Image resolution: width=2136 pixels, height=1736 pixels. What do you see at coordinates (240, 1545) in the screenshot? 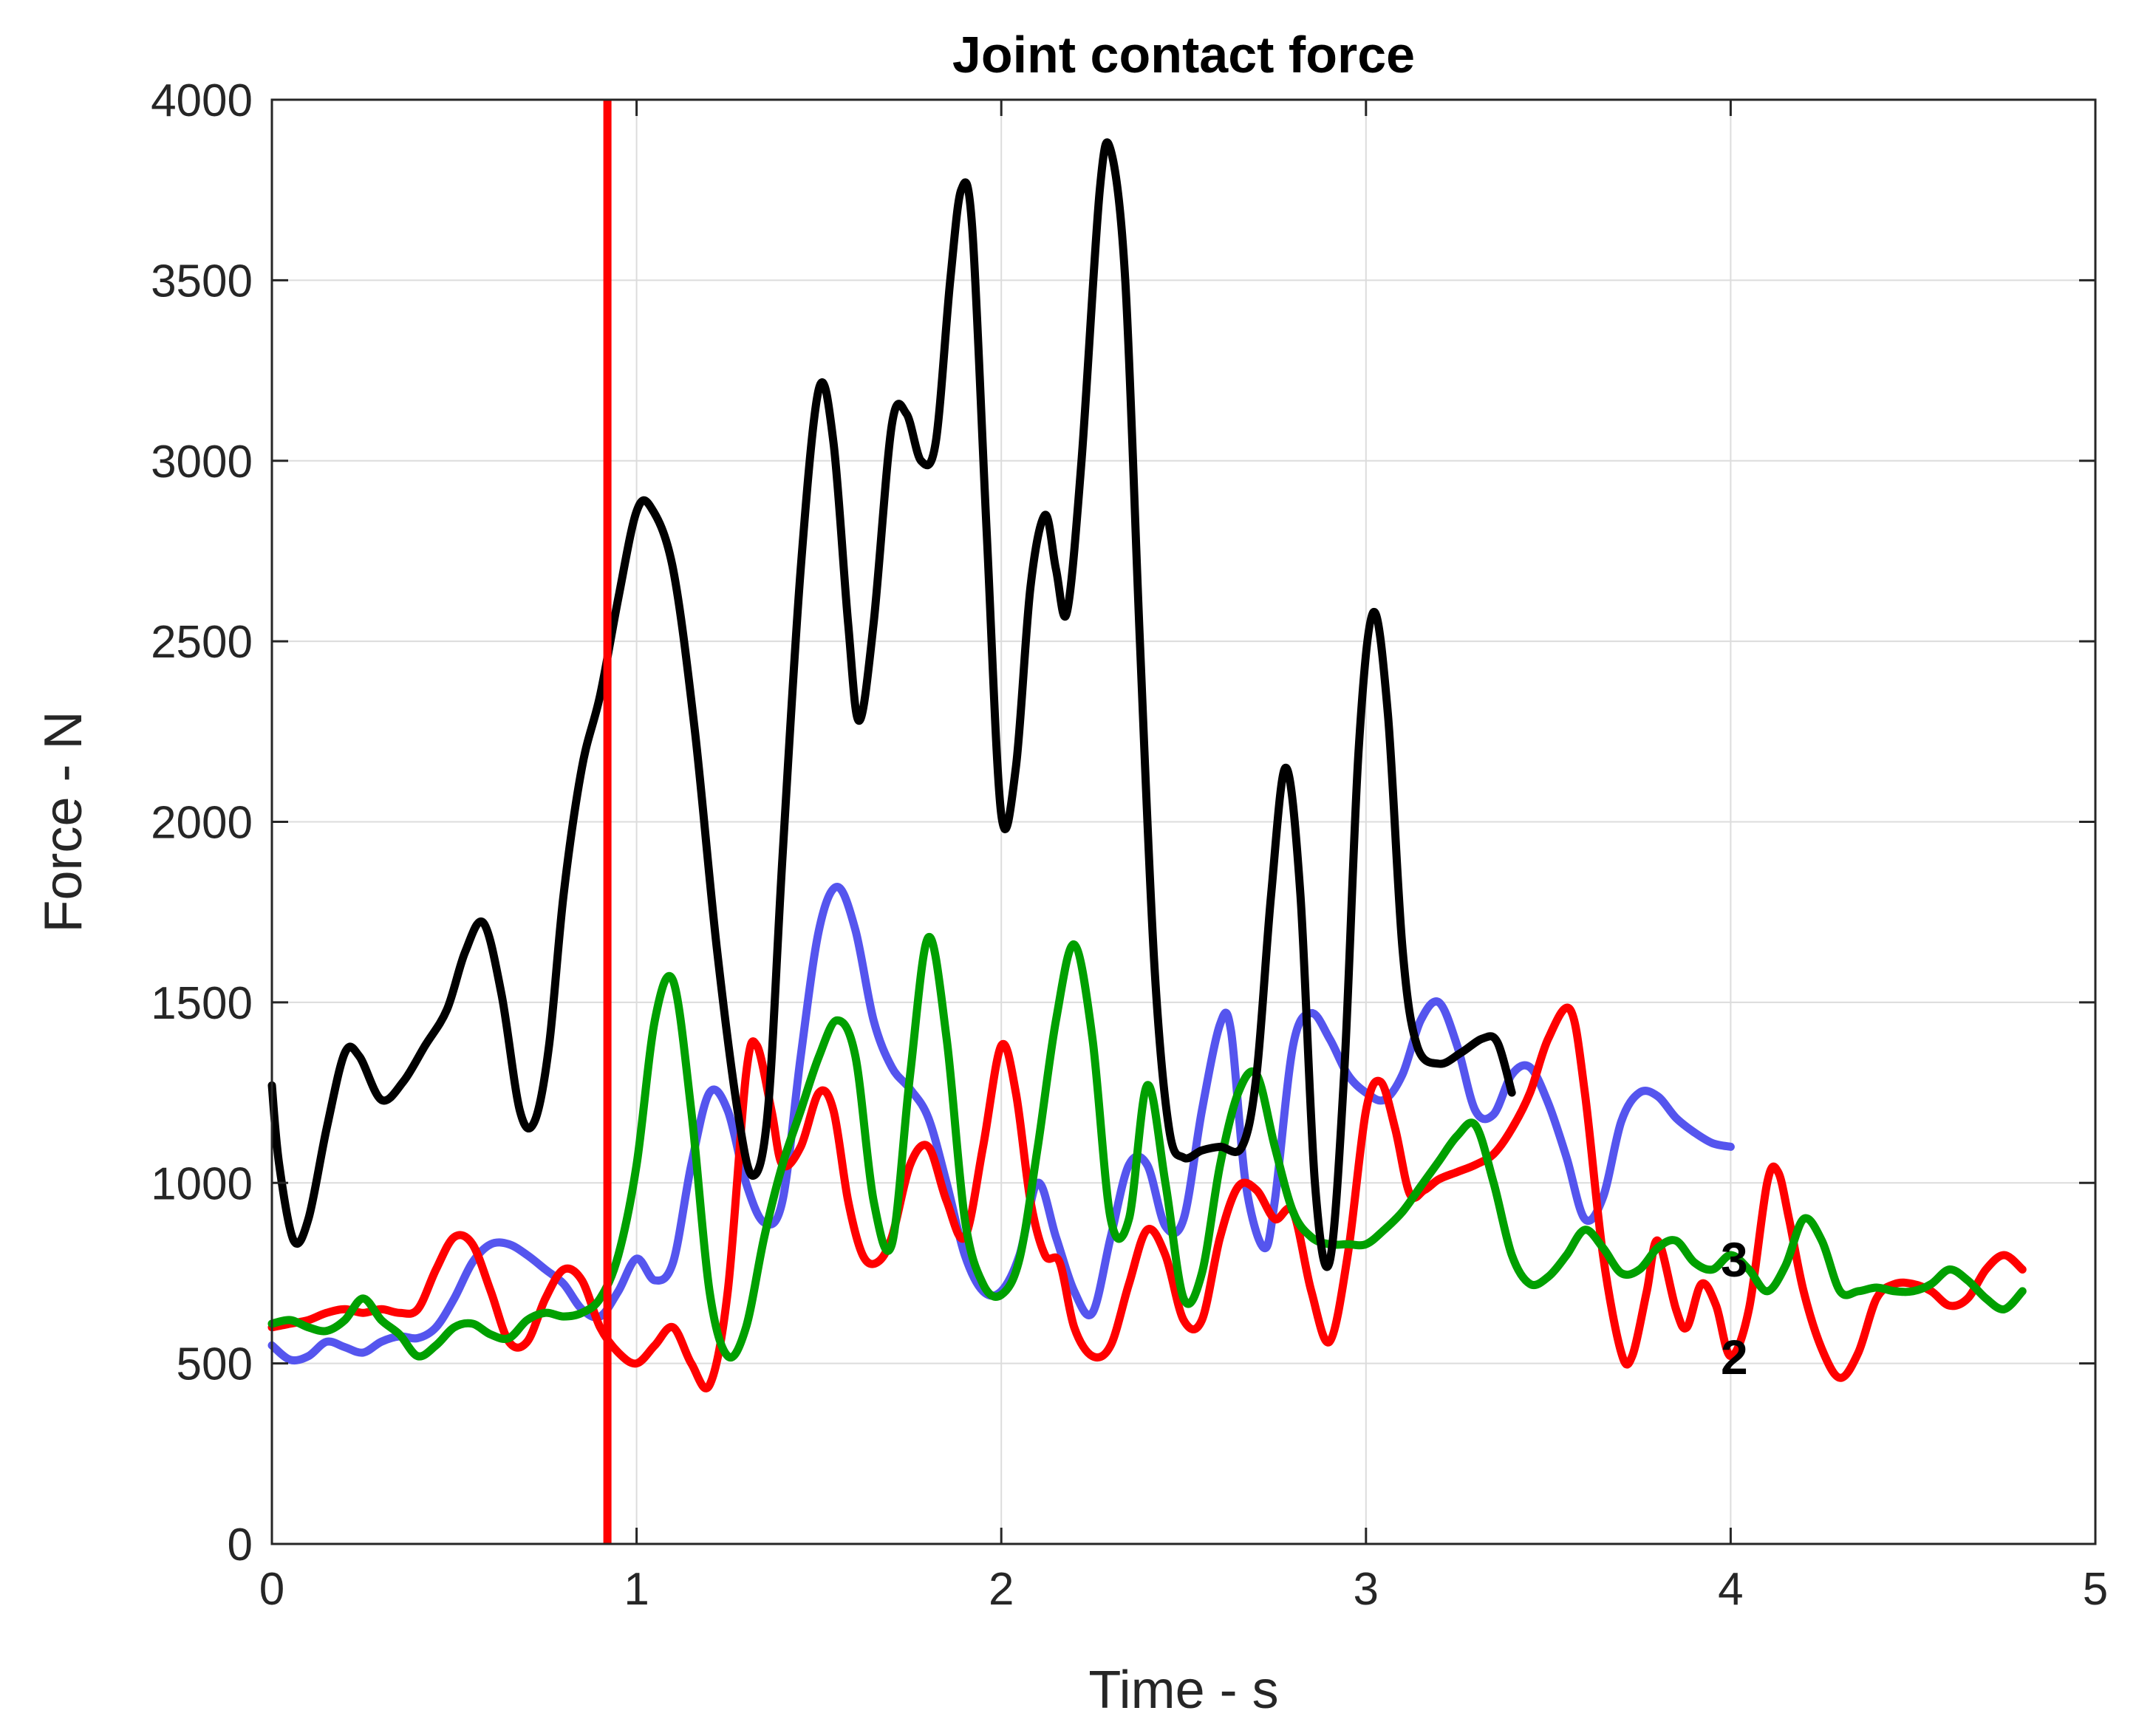
I see `y-tick-label: 0` at bounding box center [240, 1545].